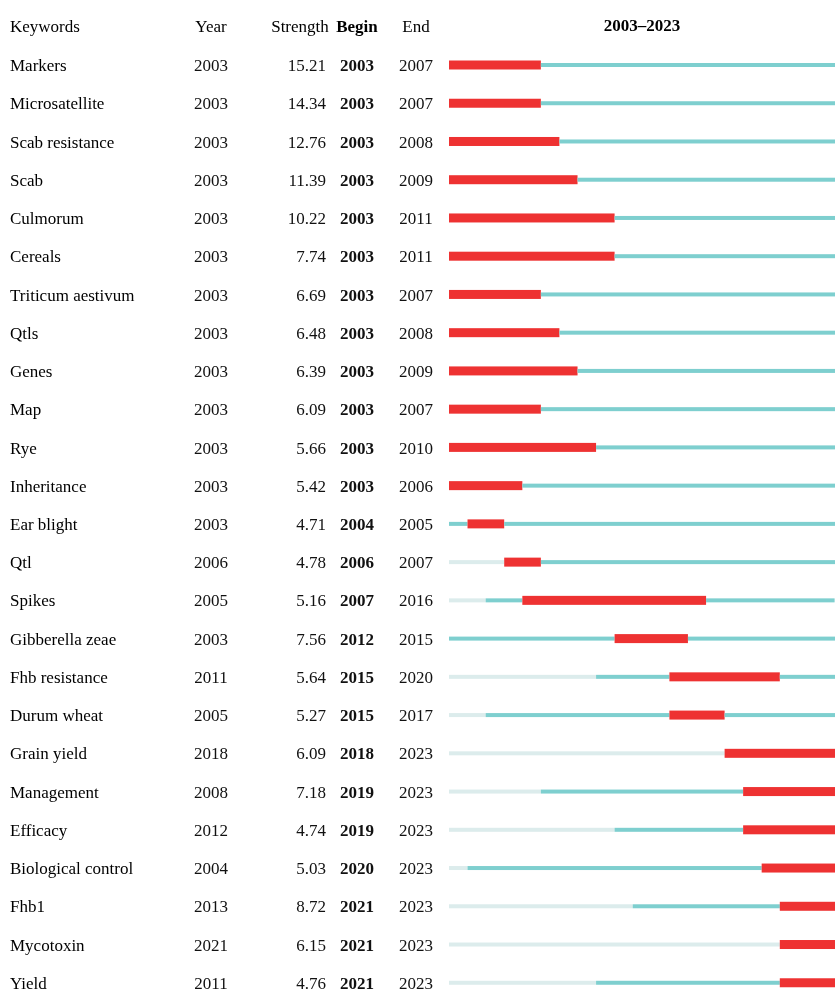 The image size is (835, 1002). I want to click on y-tick-label: Markers, so click(38, 66).